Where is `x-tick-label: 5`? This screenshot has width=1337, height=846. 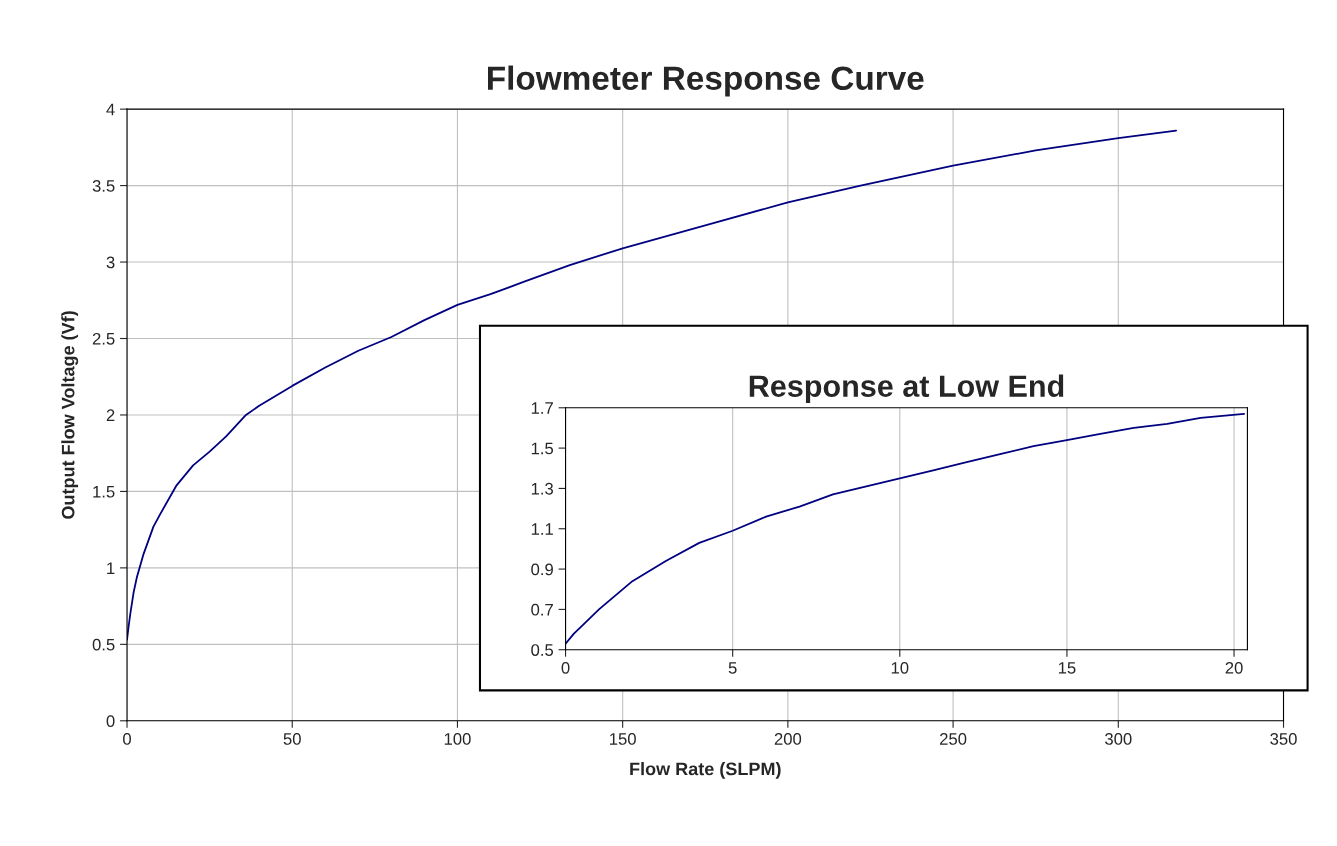 x-tick-label: 5 is located at coordinates (732, 668).